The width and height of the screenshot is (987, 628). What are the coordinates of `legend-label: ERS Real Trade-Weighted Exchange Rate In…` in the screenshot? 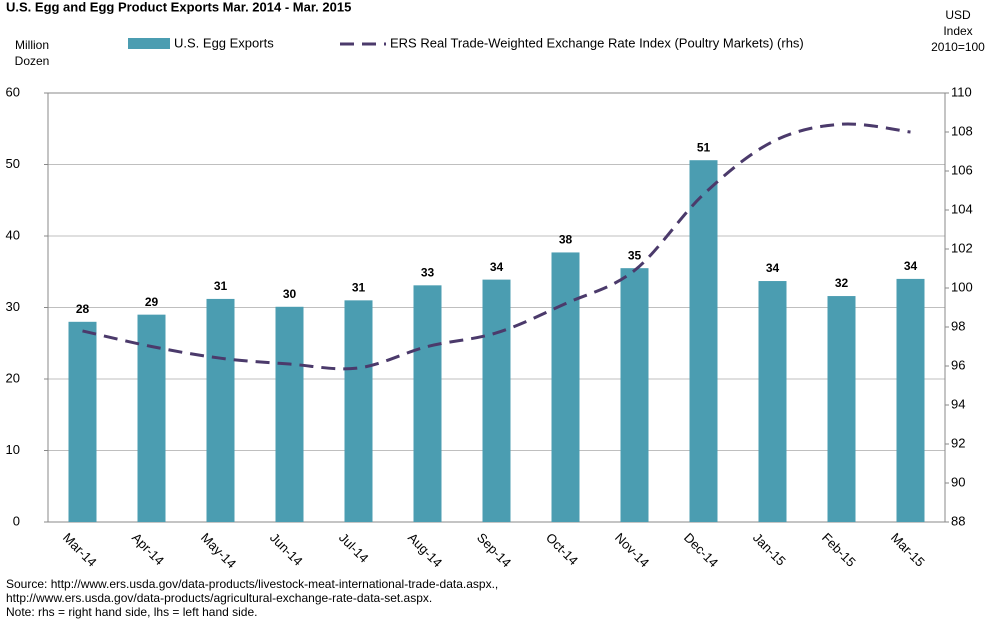 It's located at (597, 42).